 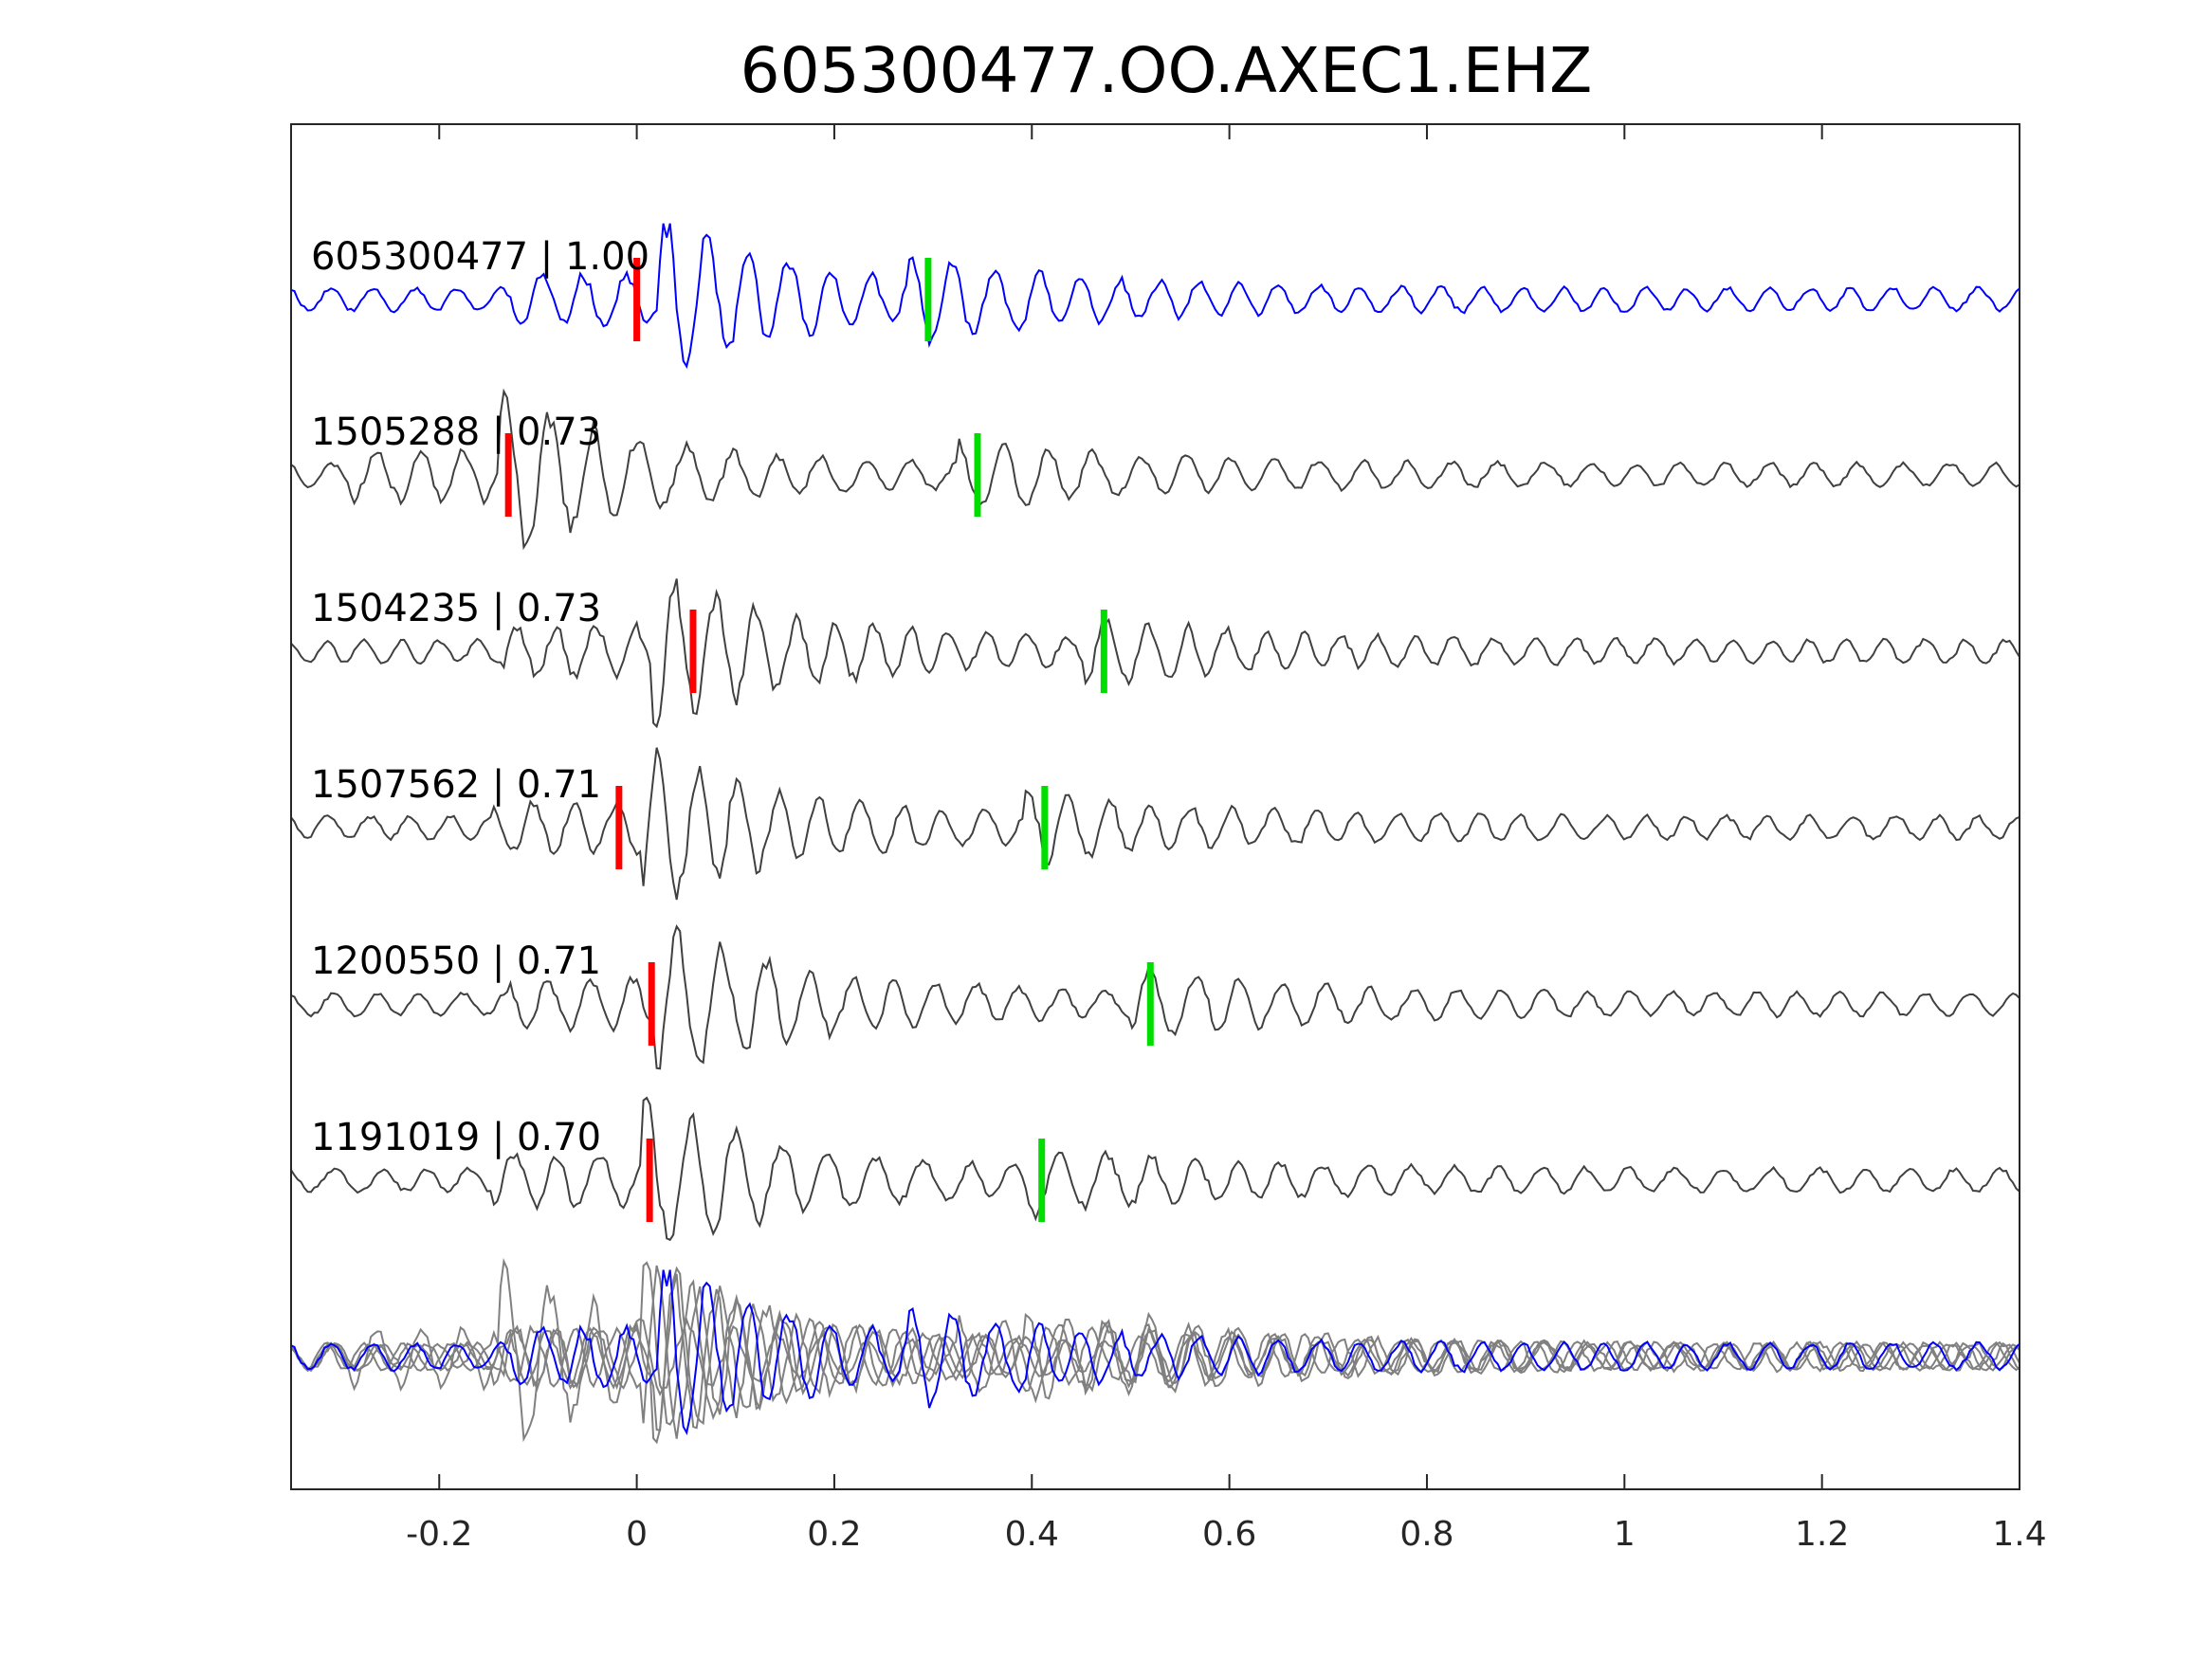 I want to click on x-tick-label: 1.2, so click(x=1822, y=1534).